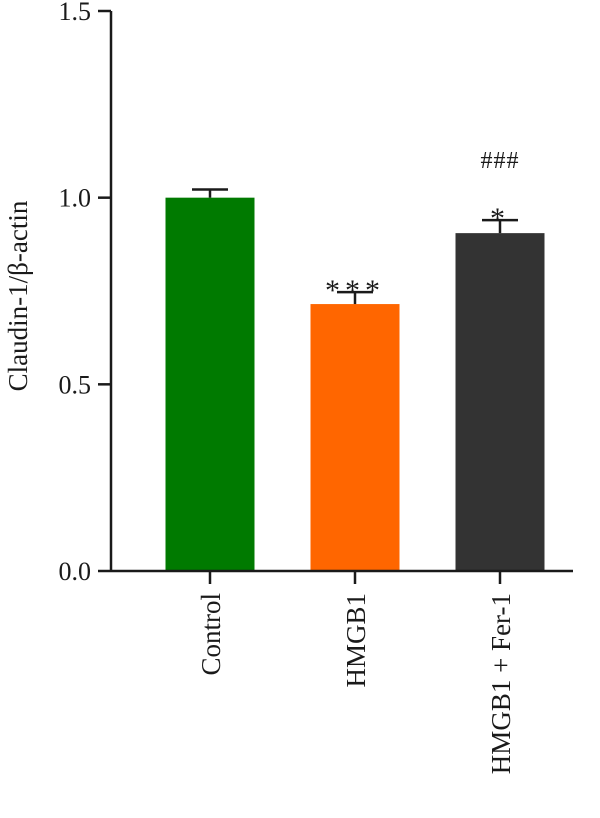 Image resolution: width=600 pixels, height=818 pixels. I want to click on significance-label: ***, so click(355, 290).